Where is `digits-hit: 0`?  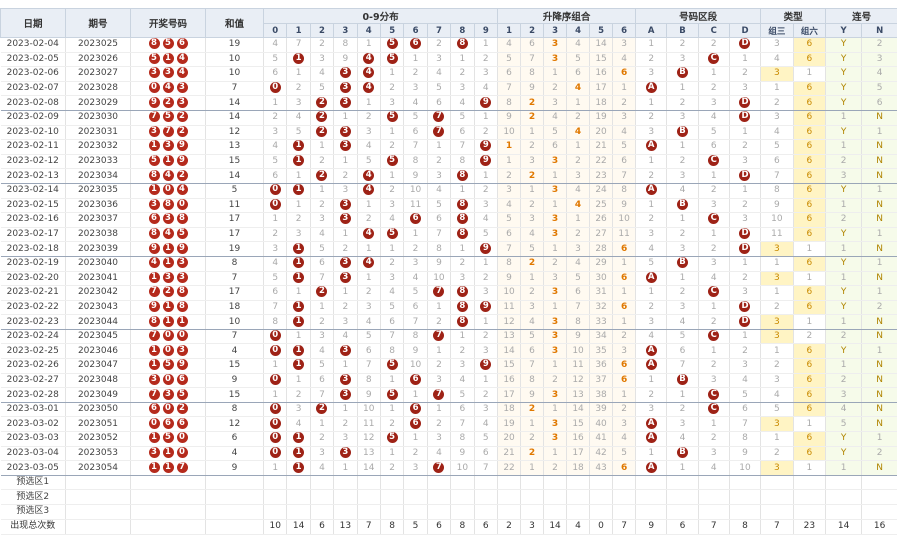 digits-hit: 0 is located at coordinates (275, 423).